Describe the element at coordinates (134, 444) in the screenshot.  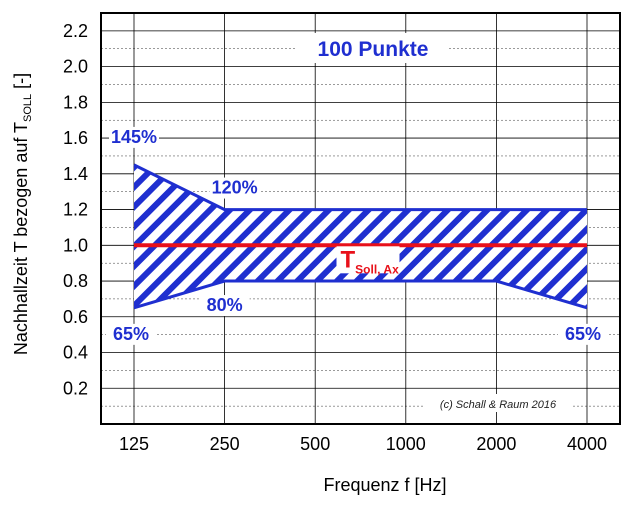
I see `x-tick-label: 125` at that location.